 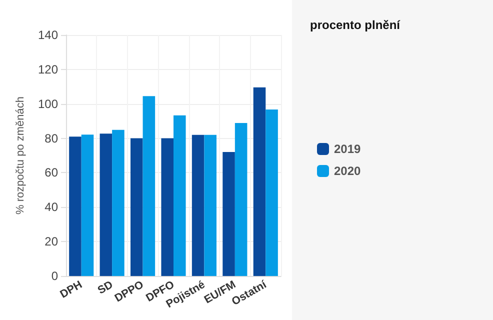 What do you see at coordinates (48, 35) in the screenshot?
I see `y-tick-label: 140` at bounding box center [48, 35].